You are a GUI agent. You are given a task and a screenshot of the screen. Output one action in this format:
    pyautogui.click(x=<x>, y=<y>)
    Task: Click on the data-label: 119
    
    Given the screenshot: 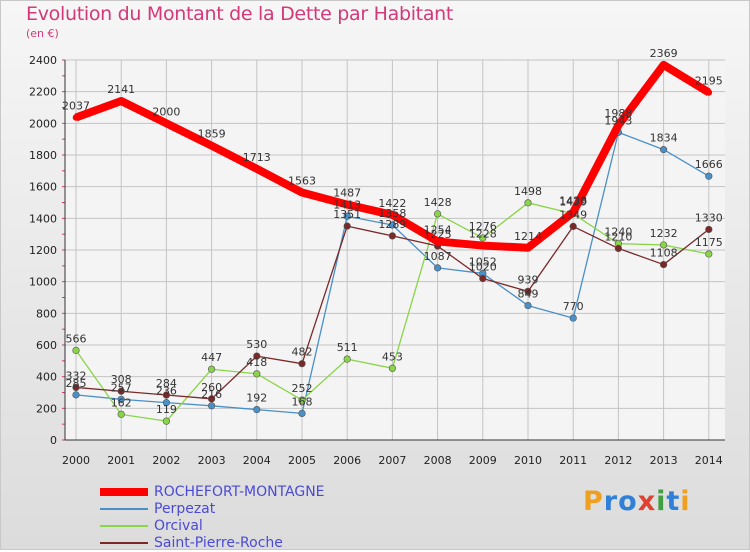 What is the action you would take?
    pyautogui.click(x=166, y=409)
    